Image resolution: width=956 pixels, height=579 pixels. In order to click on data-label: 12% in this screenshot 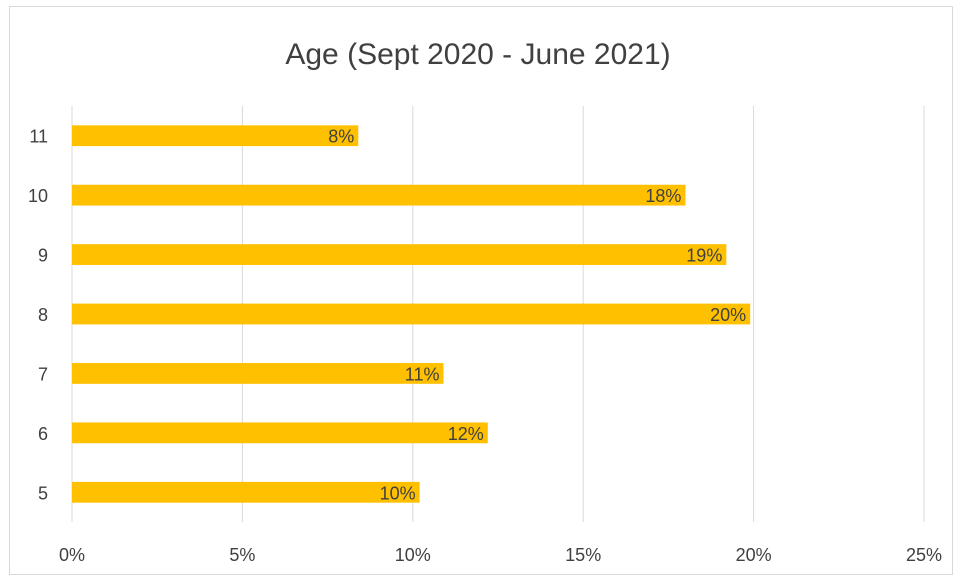, I will do `click(466, 434)`.